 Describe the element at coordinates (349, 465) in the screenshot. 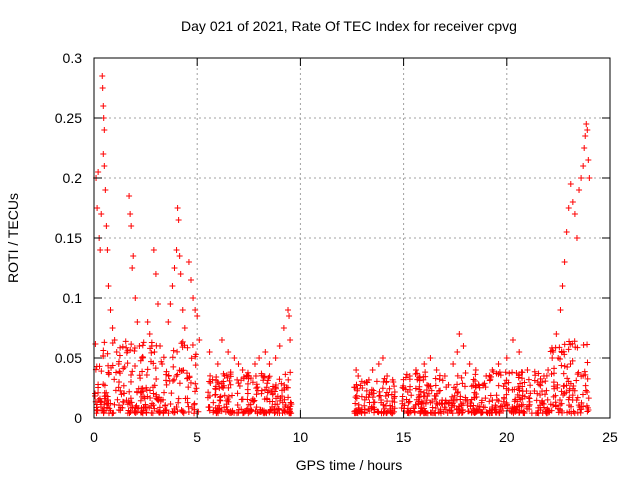

I see `x-axis-label: GPS time / hours` at that location.